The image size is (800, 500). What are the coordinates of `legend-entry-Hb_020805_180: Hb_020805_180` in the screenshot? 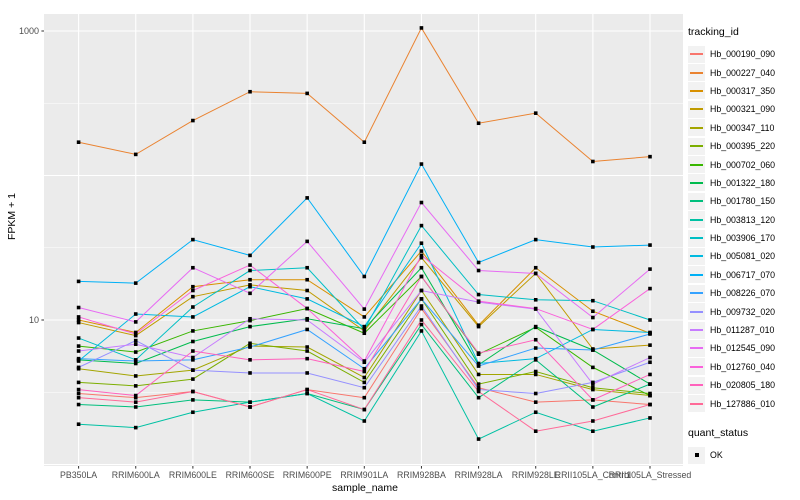 It's located at (744, 385).